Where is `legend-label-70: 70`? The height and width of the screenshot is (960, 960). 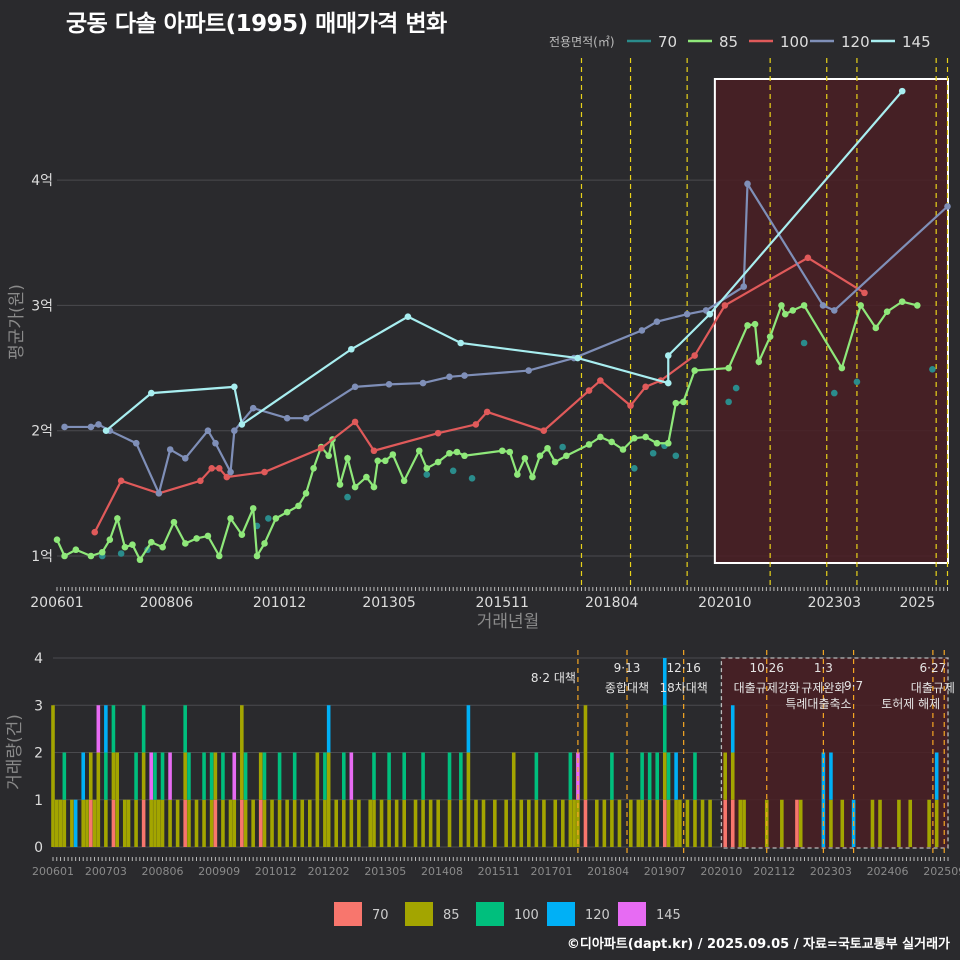
legend-label-70: 70 is located at coordinates (380, 915).